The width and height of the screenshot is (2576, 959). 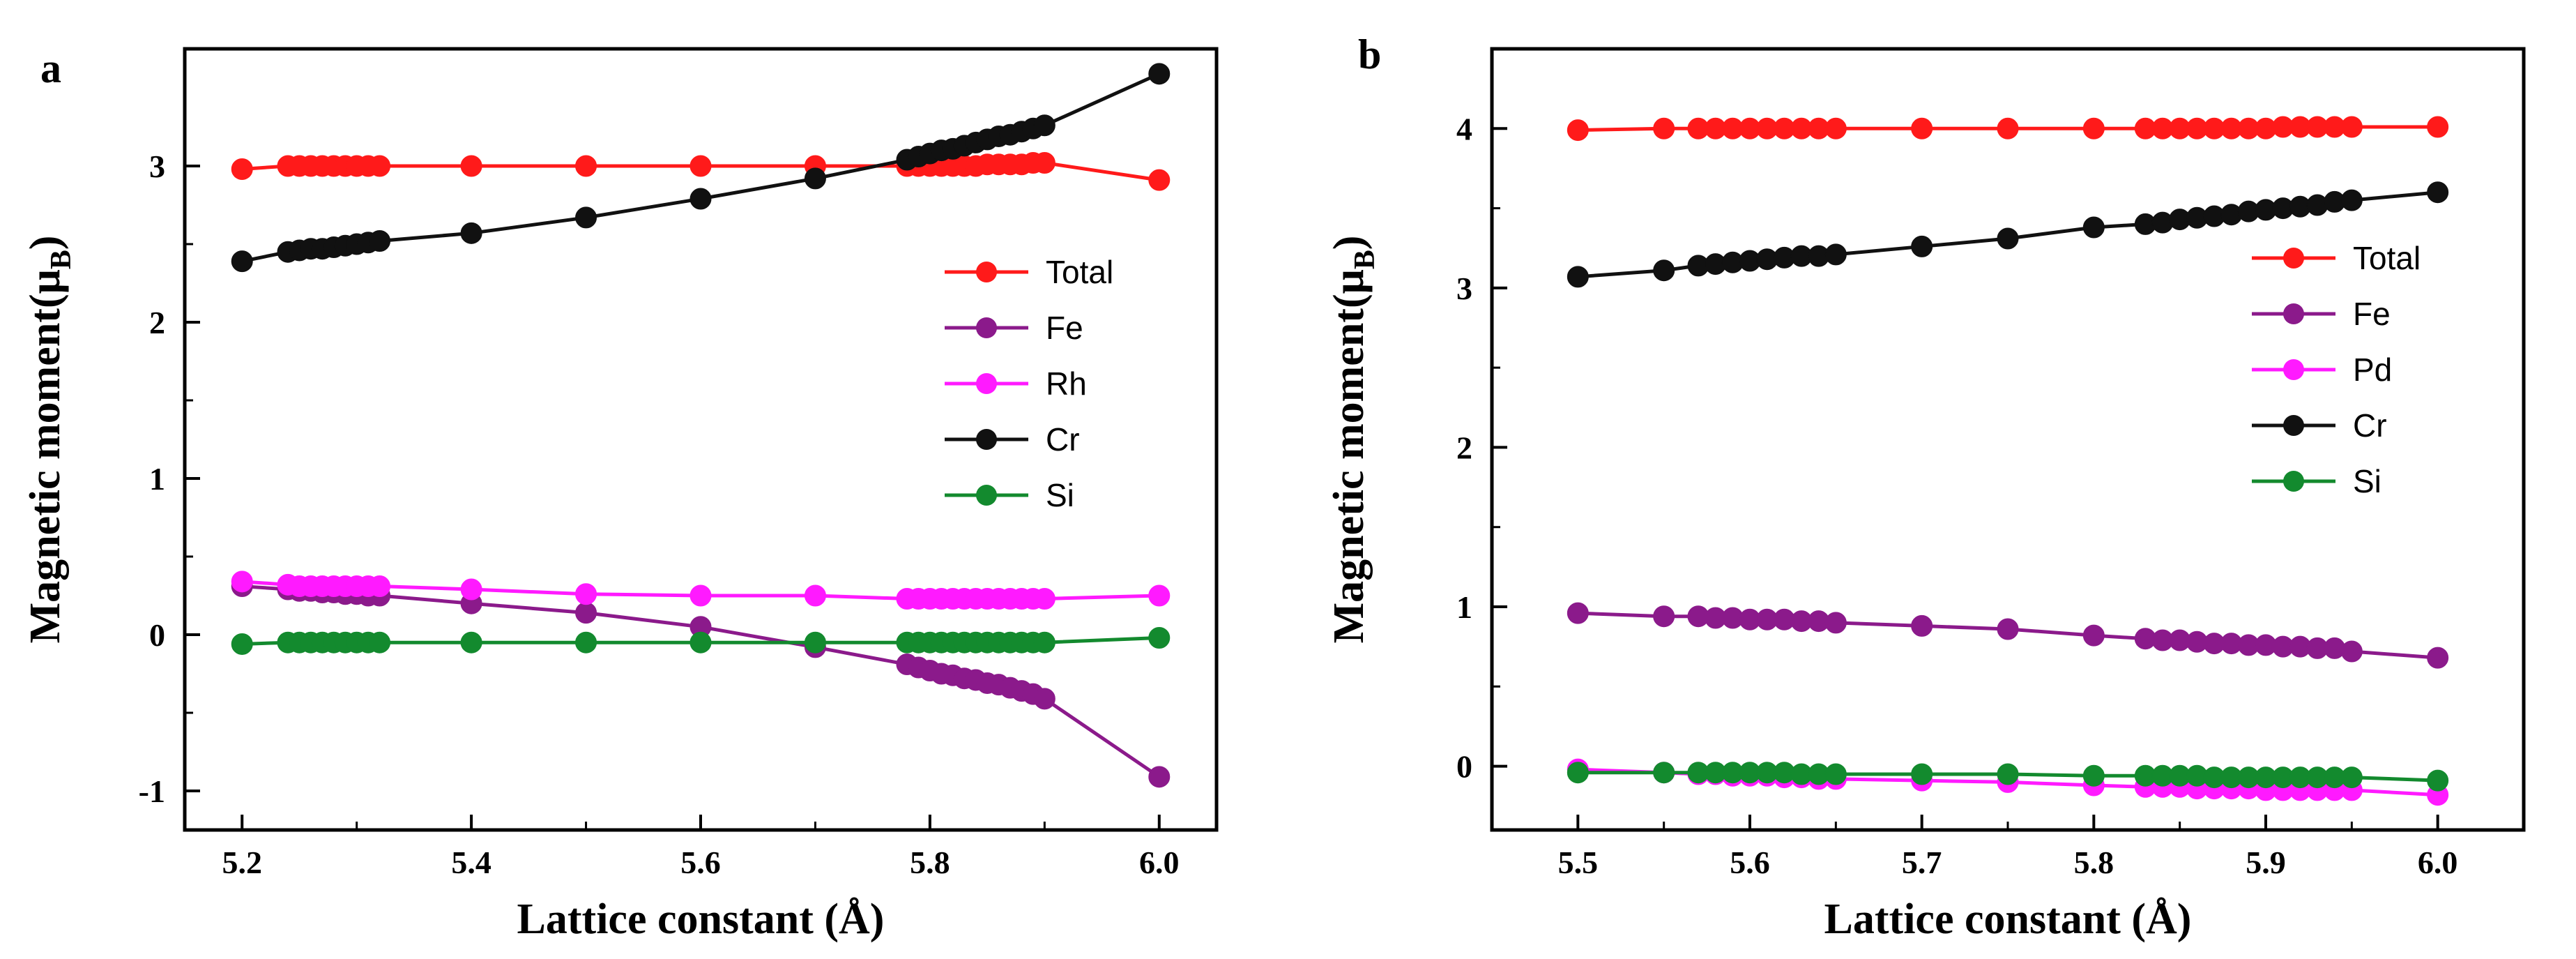 I want to click on x-tick-label: 5.2, so click(x=242, y=862).